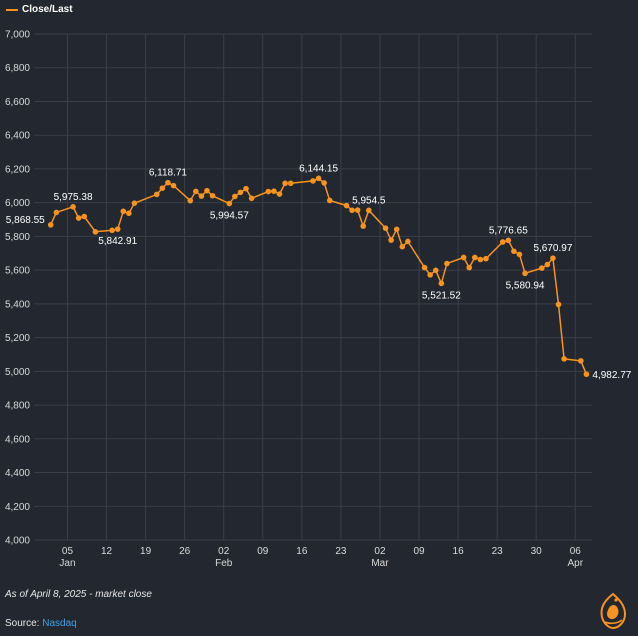  What do you see at coordinates (380, 563) in the screenshot?
I see `x-month-label: Mar` at bounding box center [380, 563].